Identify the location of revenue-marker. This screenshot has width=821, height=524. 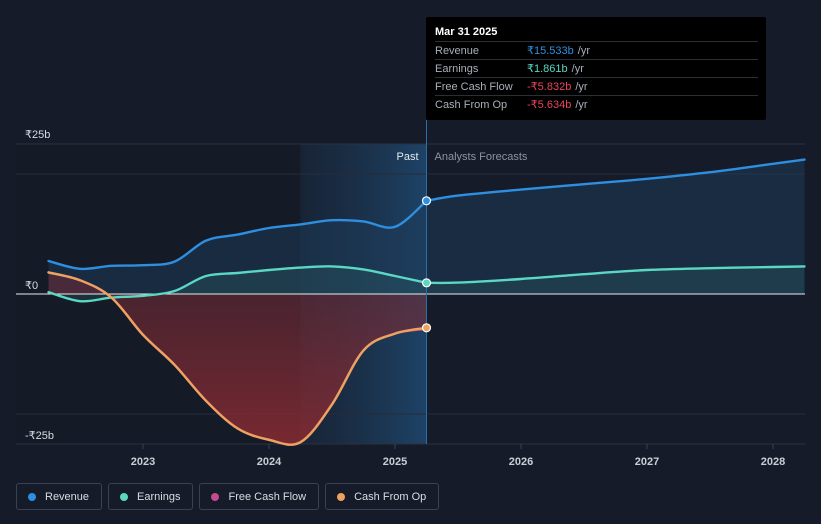
(426, 201).